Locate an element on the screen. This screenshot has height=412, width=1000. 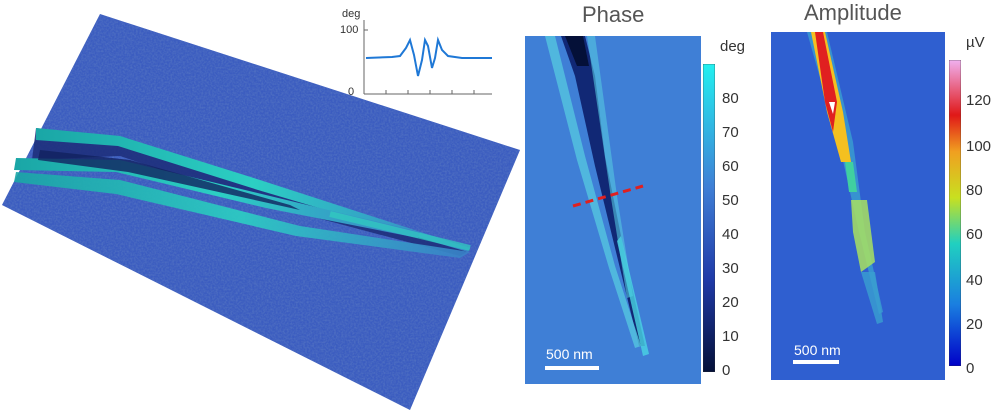
amplitude-image is located at coordinates (858, 206).